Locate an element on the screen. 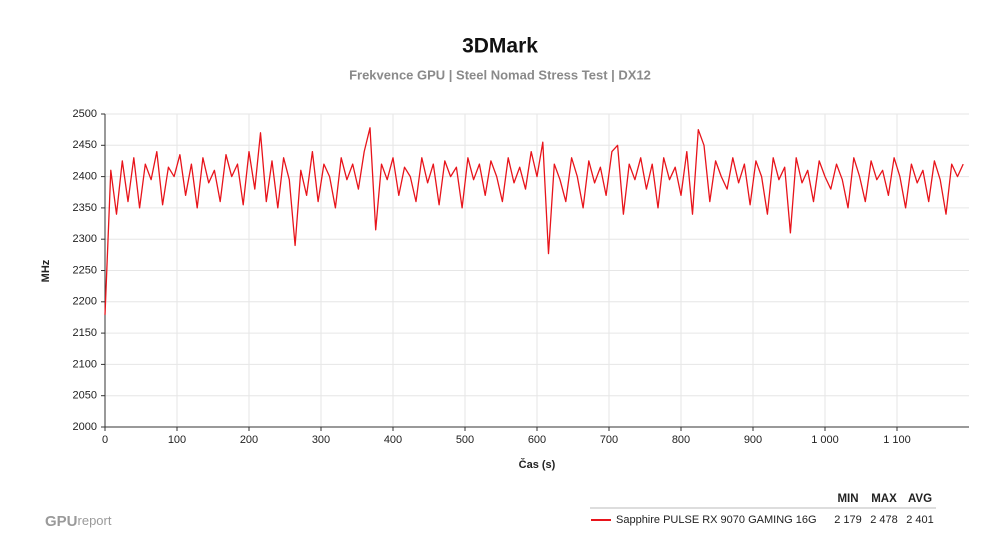 The height and width of the screenshot is (550, 1000). legend-header: AVG is located at coordinates (920, 499).